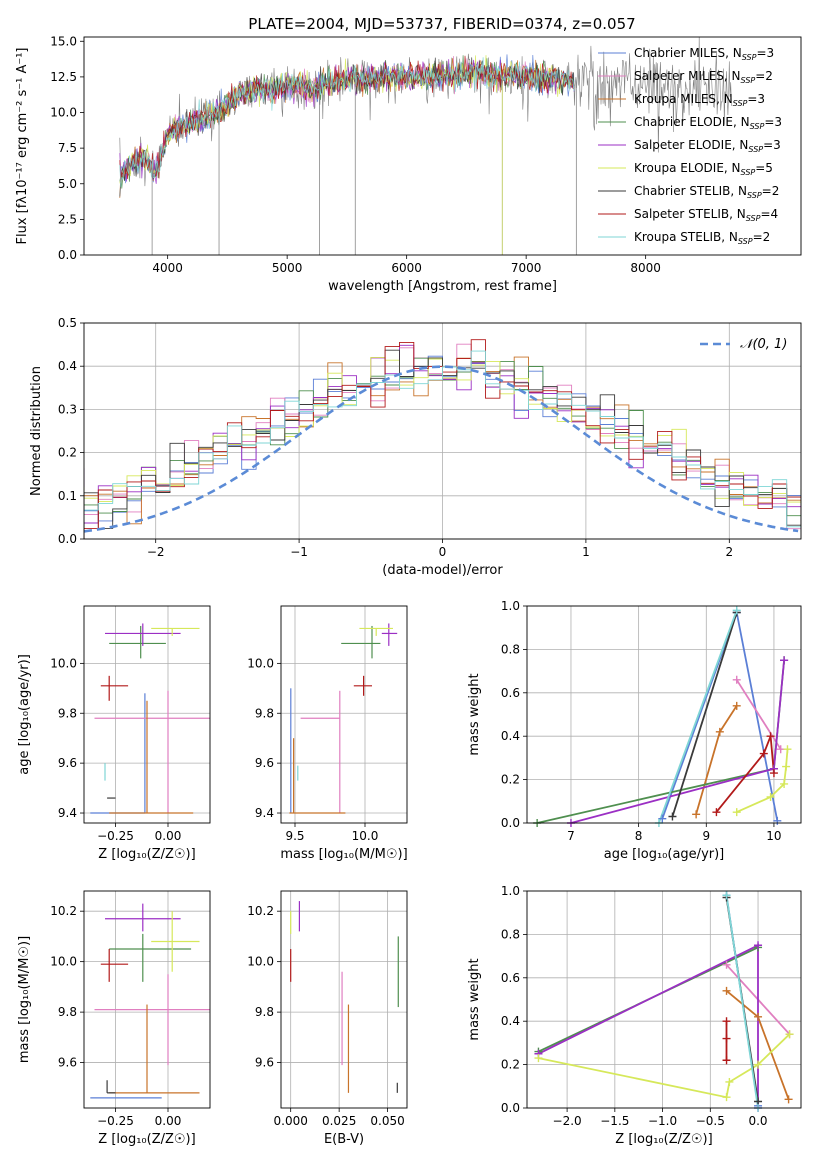  I want to click on spectrum-plot-area, so click(425, 146).